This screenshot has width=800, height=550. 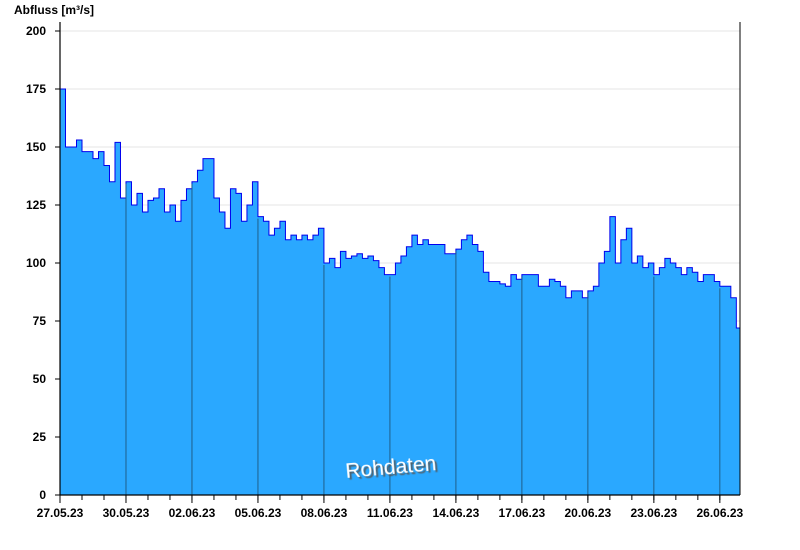 I want to click on x-tick-label: 17.06.23, so click(x=522, y=513).